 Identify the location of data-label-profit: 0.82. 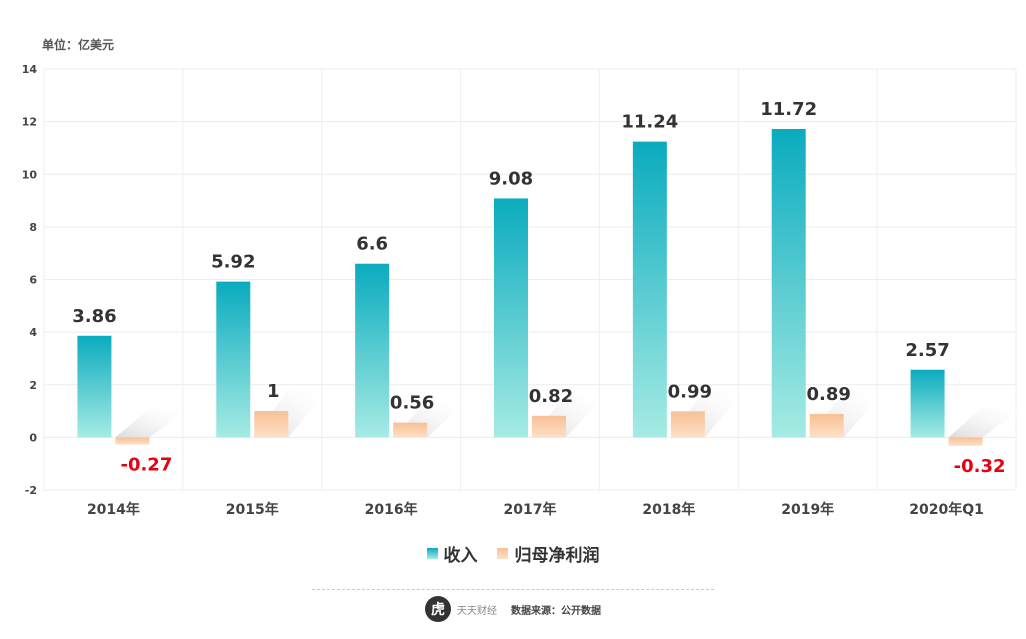
(551, 396).